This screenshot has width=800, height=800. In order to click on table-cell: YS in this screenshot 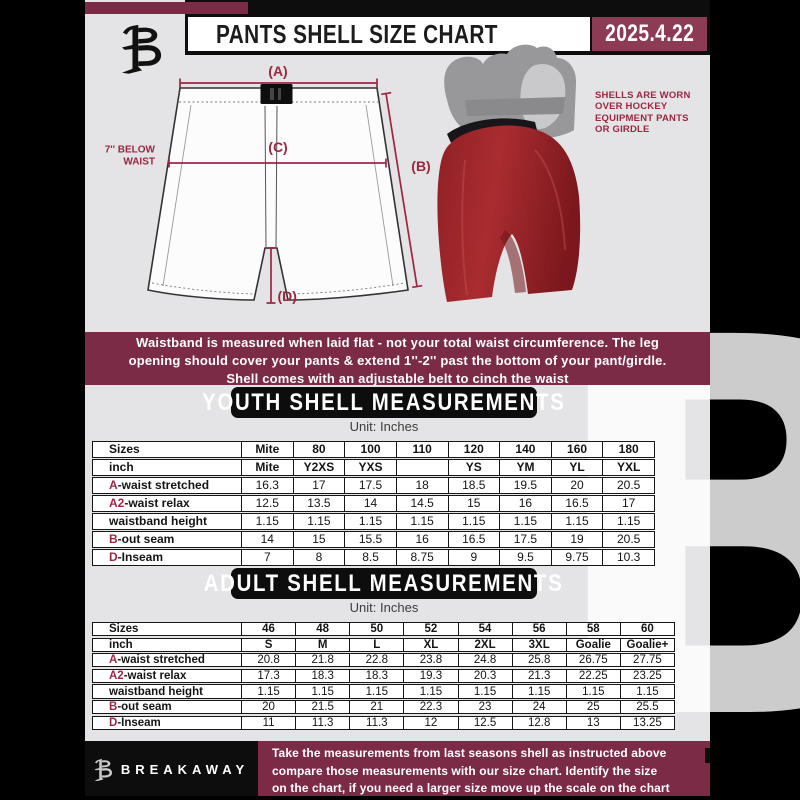, I will do `click(473, 467)`.